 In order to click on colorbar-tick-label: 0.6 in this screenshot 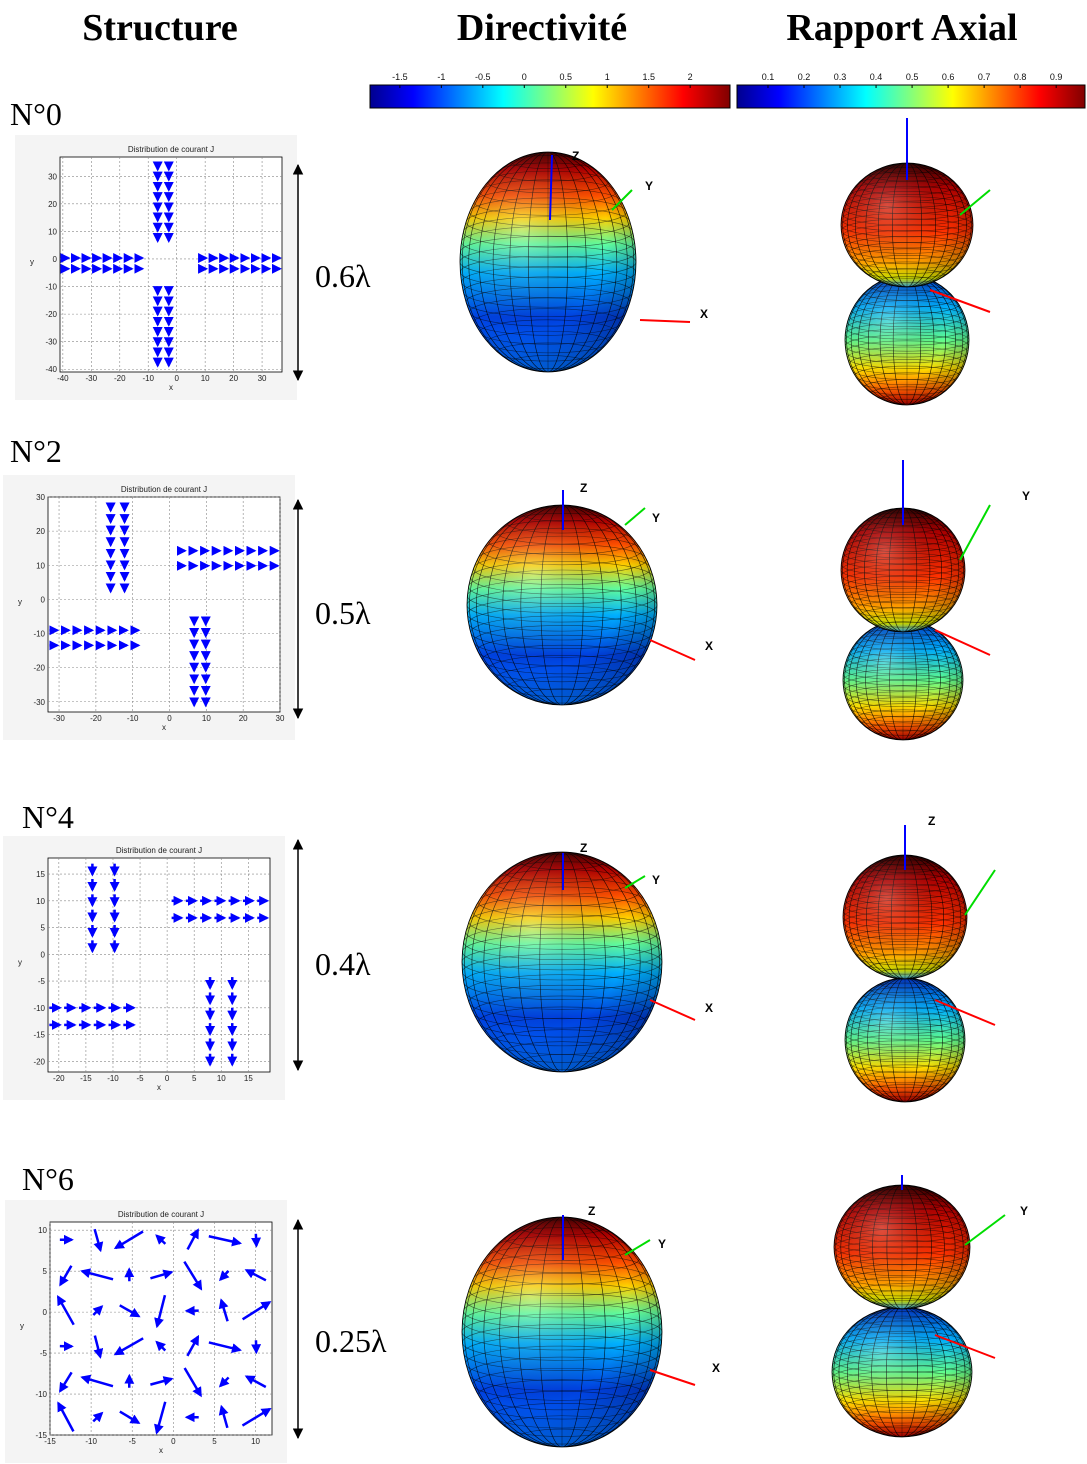, I will do `click(948, 77)`.